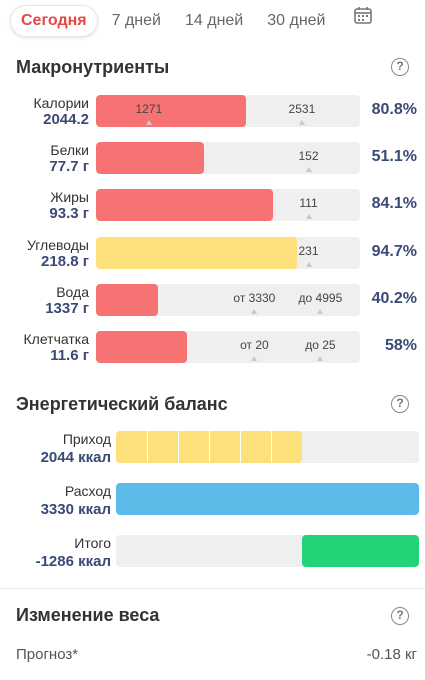 The width and height of the screenshot is (425, 680). I want to click on divider, so click(212, 588).